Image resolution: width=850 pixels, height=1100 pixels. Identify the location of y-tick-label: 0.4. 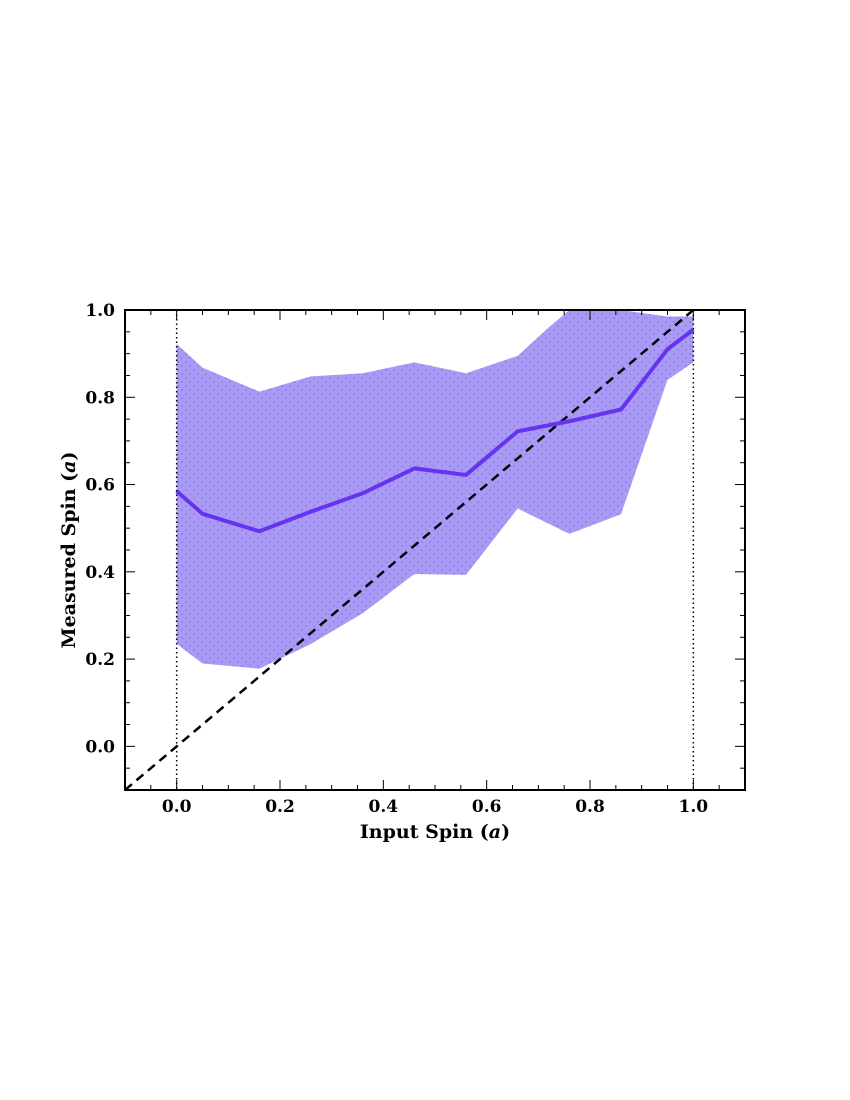
(100, 573).